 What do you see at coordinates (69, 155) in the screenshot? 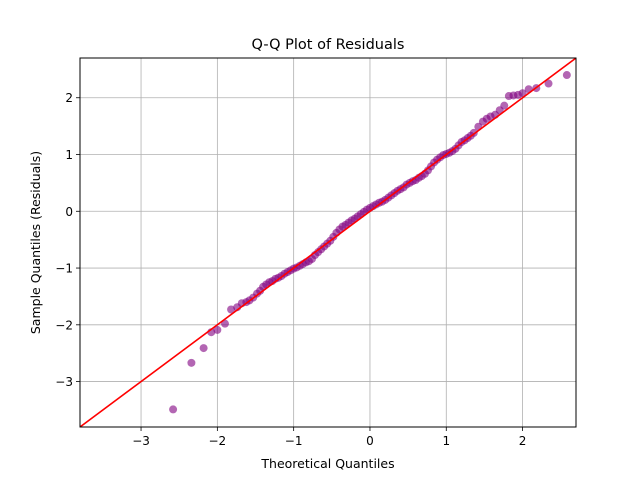
I see `y-tick-label: 1` at bounding box center [69, 155].